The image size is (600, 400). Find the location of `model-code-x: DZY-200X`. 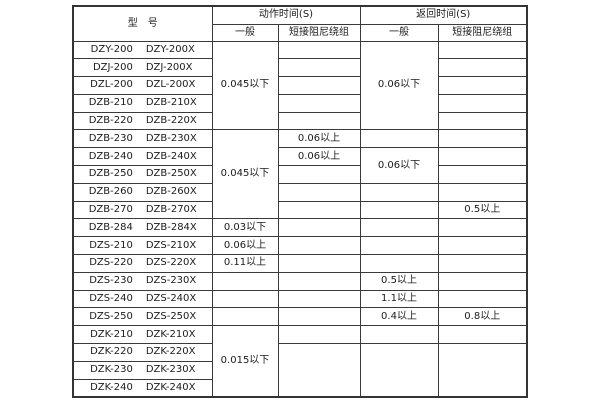

model-code-x: DZY-200X is located at coordinates (170, 49).